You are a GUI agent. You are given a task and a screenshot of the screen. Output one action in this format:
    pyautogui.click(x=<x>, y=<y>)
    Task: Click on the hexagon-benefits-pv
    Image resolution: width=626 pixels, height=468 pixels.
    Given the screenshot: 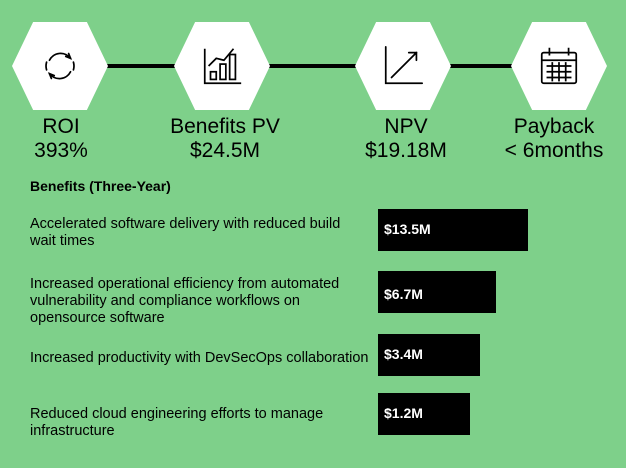 What is the action you would take?
    pyautogui.click(x=222, y=66)
    